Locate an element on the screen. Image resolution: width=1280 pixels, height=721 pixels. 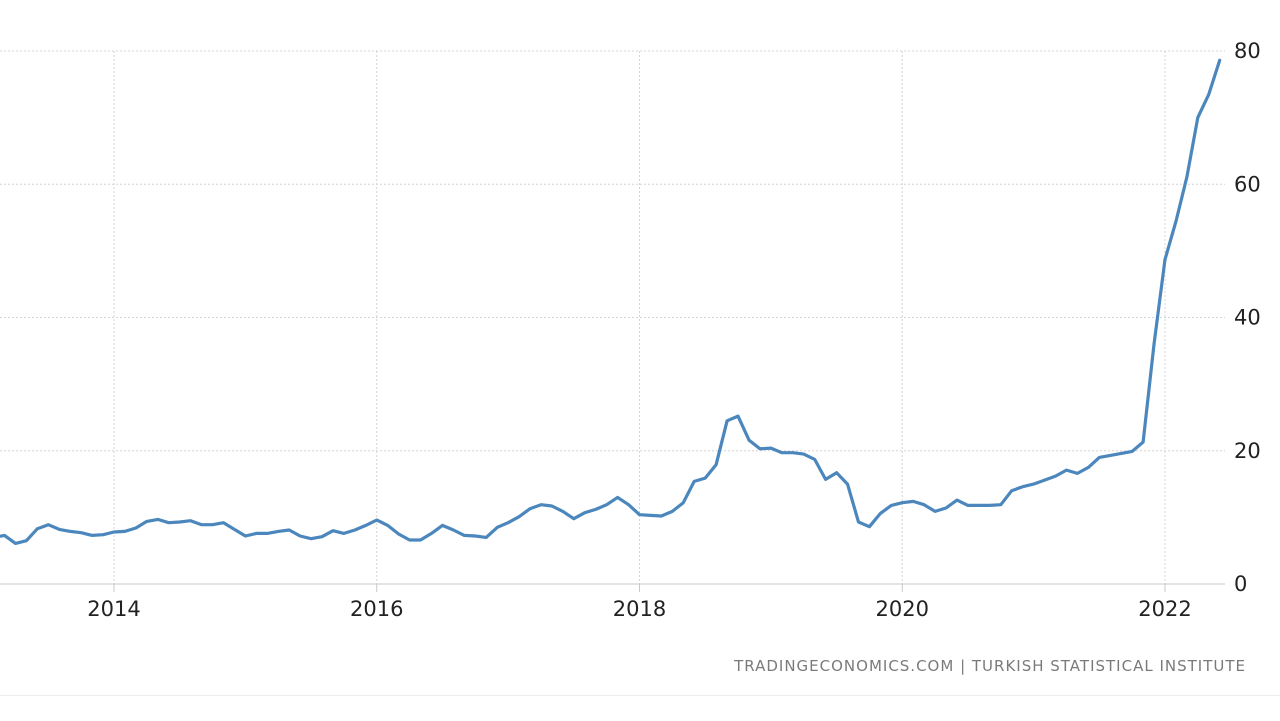
x-tick-label: 2020 is located at coordinates (902, 609).